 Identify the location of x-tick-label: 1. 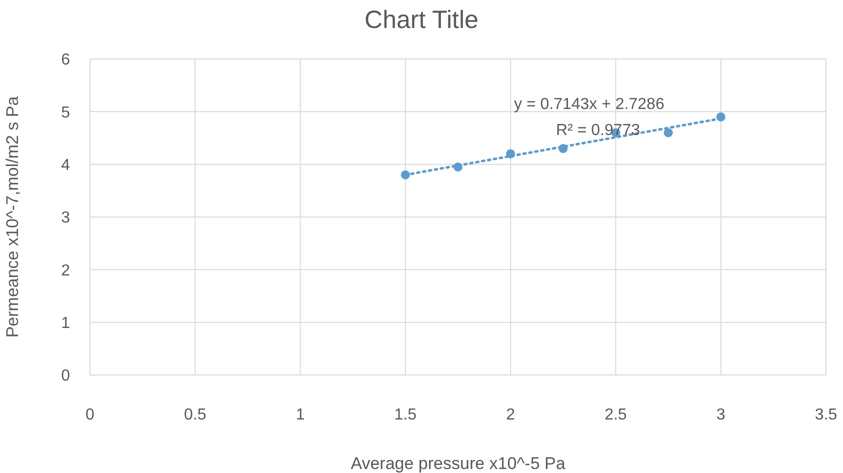
(300, 415).